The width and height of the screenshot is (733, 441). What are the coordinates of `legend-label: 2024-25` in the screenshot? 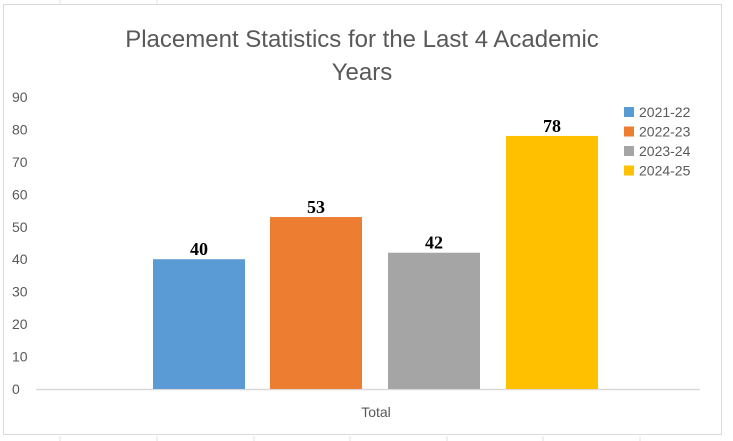 It's located at (665, 171).